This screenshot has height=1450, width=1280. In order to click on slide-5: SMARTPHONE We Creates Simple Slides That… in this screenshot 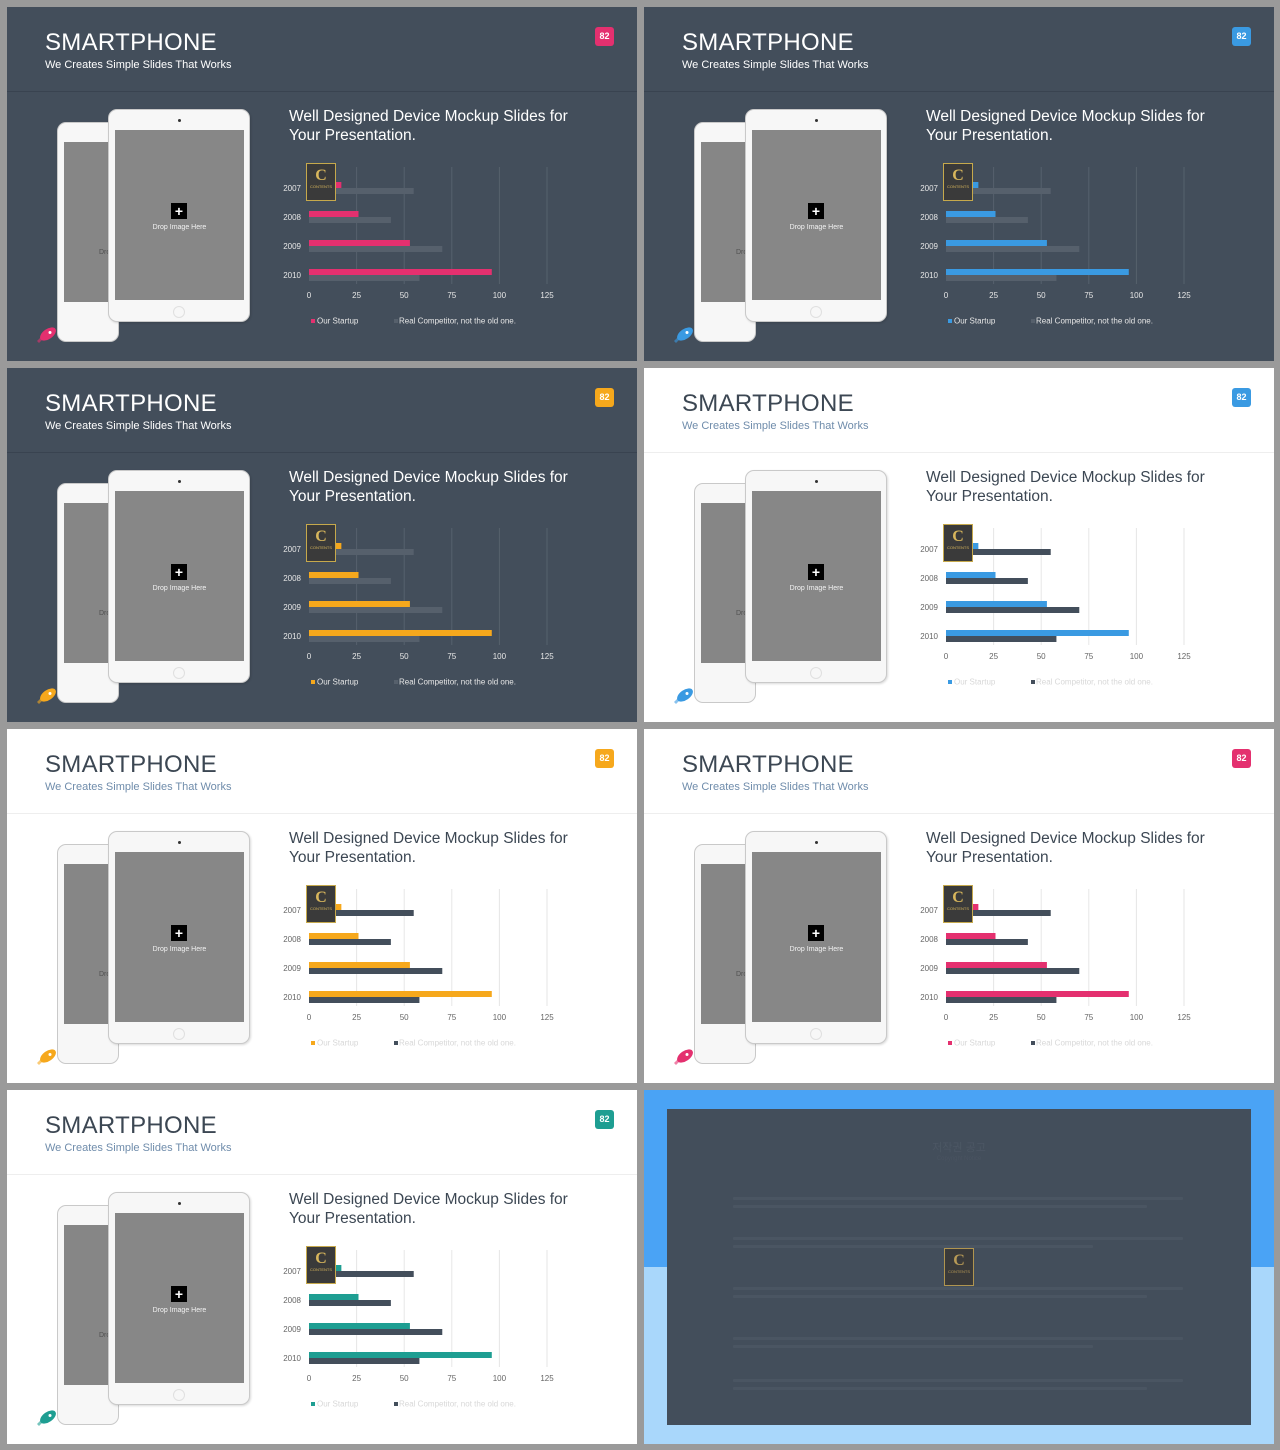, I will do `click(322, 906)`.